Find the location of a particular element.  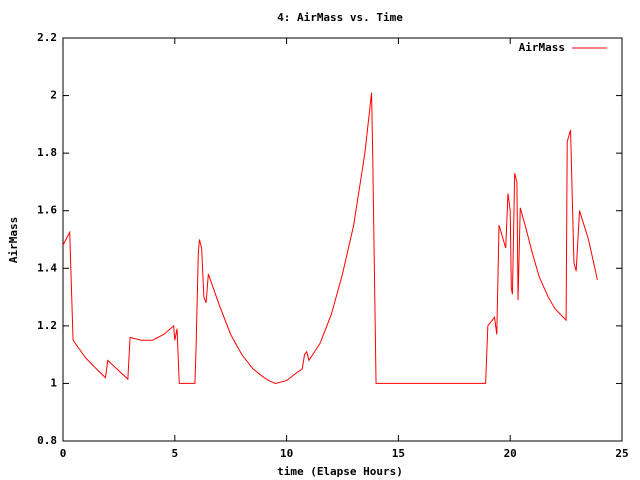

x-tick-label: 25 is located at coordinates (621, 453).